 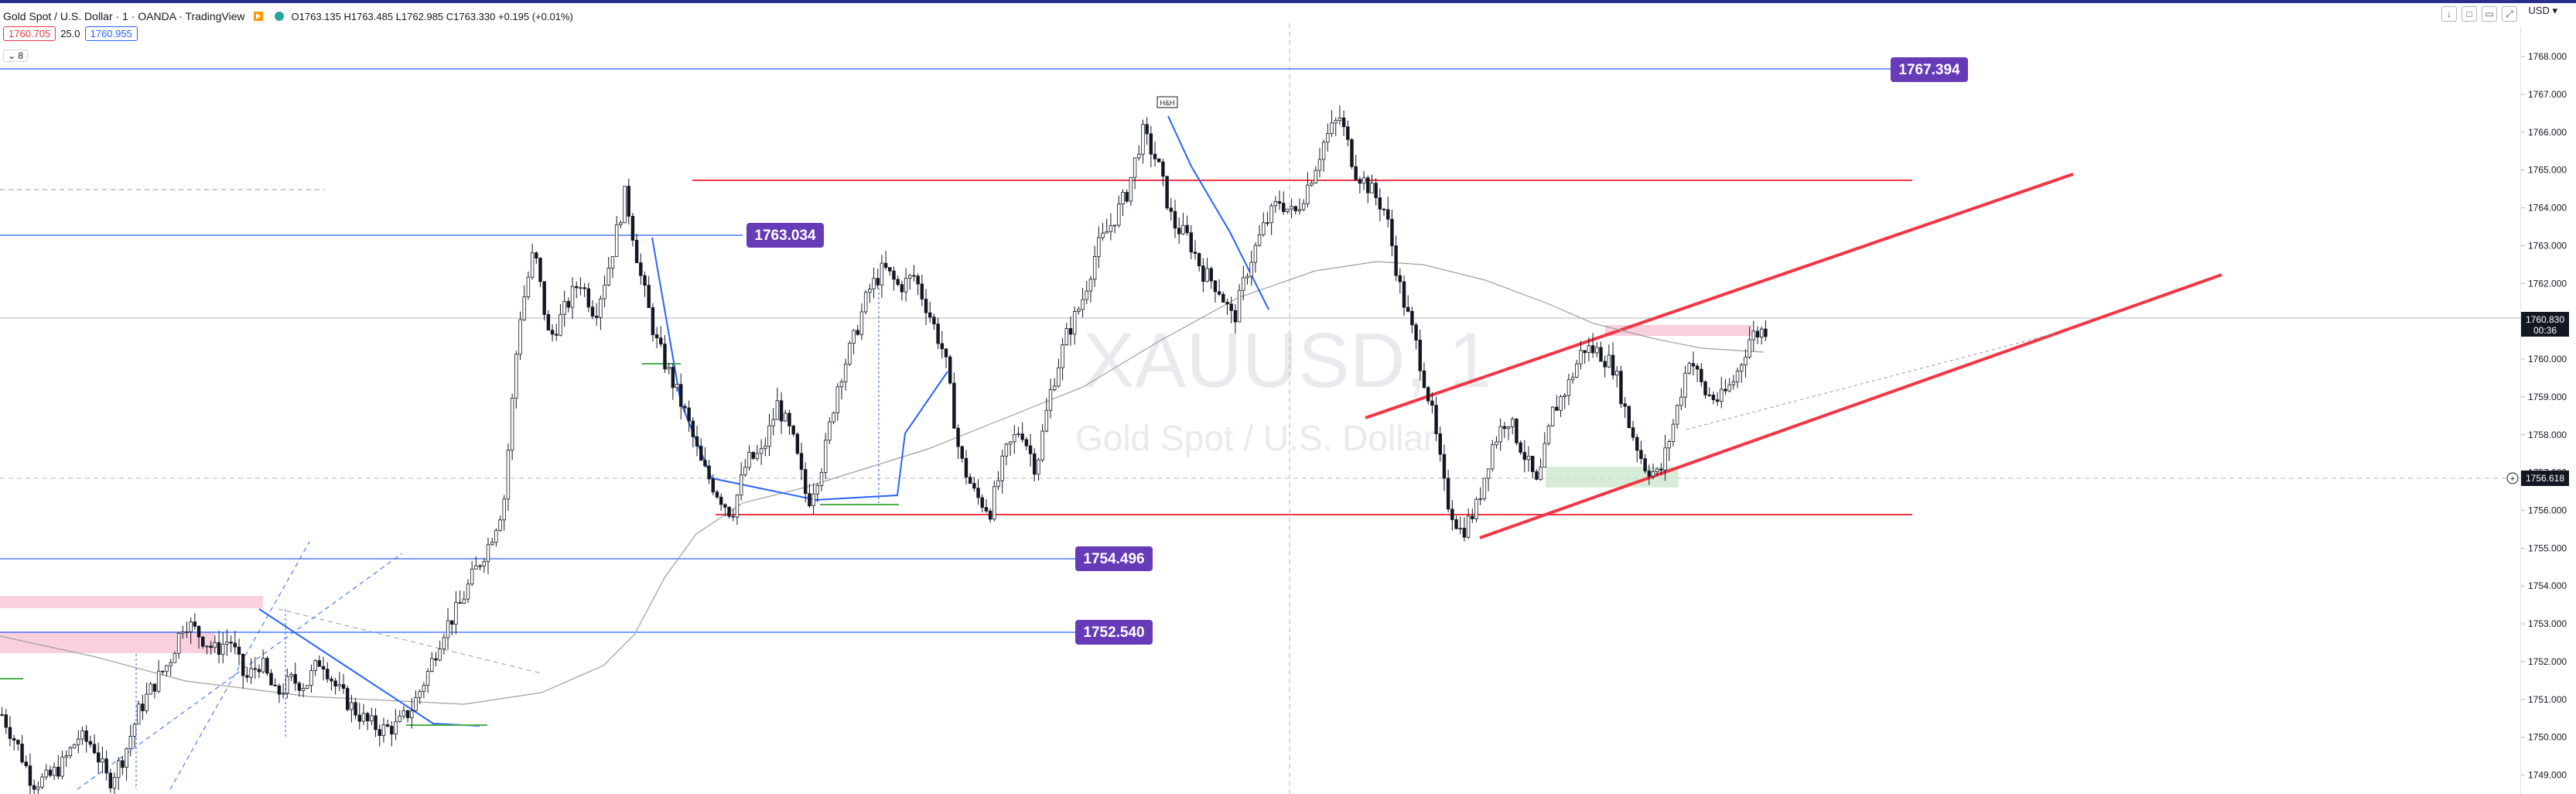 I want to click on sell-price-button: 1760.705, so click(x=29, y=34).